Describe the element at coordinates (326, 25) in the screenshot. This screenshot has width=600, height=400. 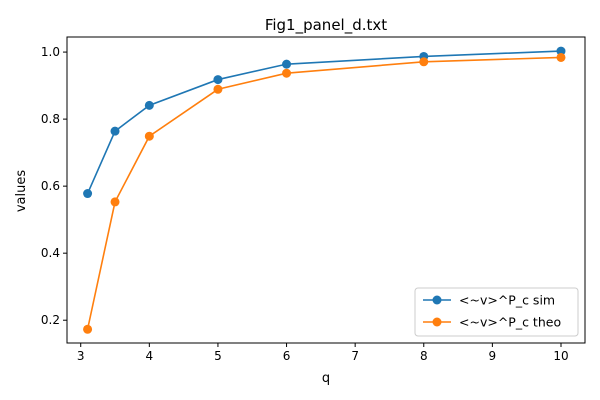
I see `chart-title: Fig1_panel_d.txt` at that location.